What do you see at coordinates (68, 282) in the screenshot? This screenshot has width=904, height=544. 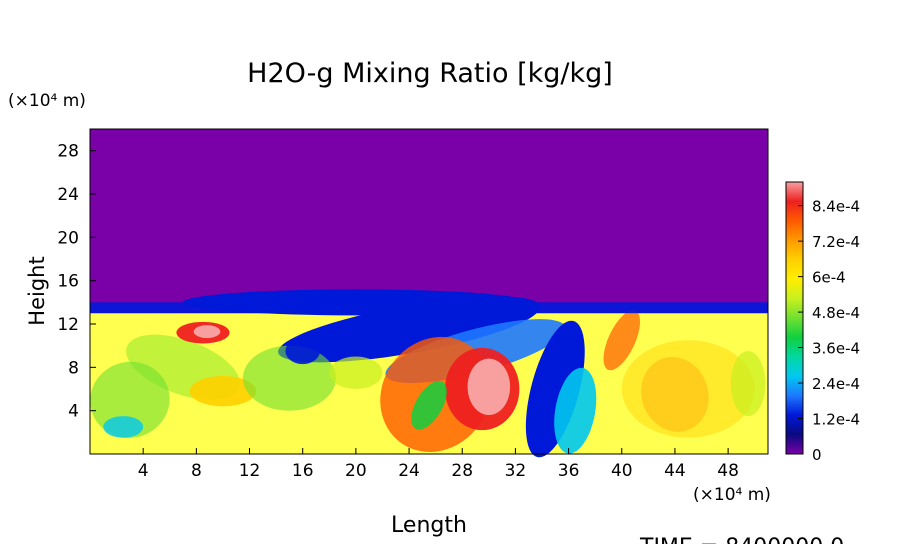 I see `y-tick-label: 16` at bounding box center [68, 282].